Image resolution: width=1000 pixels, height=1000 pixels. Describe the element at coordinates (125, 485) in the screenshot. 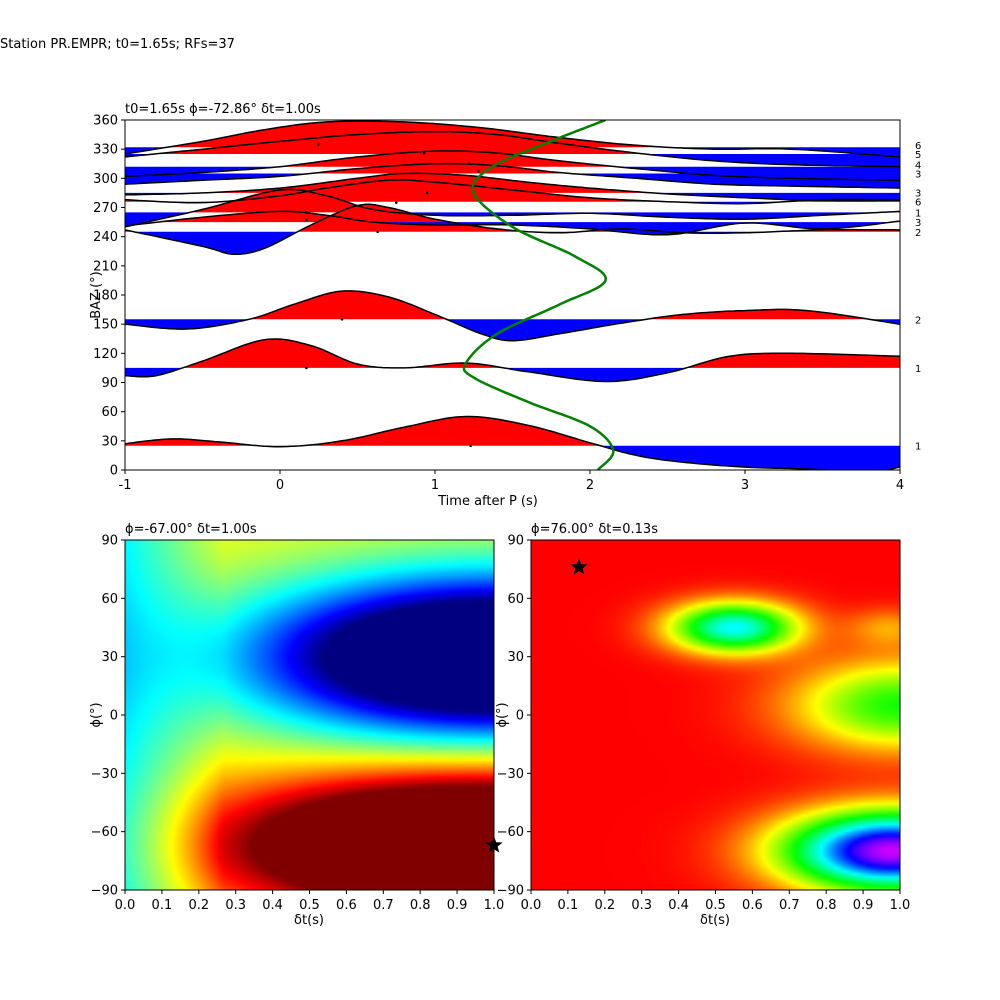

I see `x-tick-label: -1` at that location.